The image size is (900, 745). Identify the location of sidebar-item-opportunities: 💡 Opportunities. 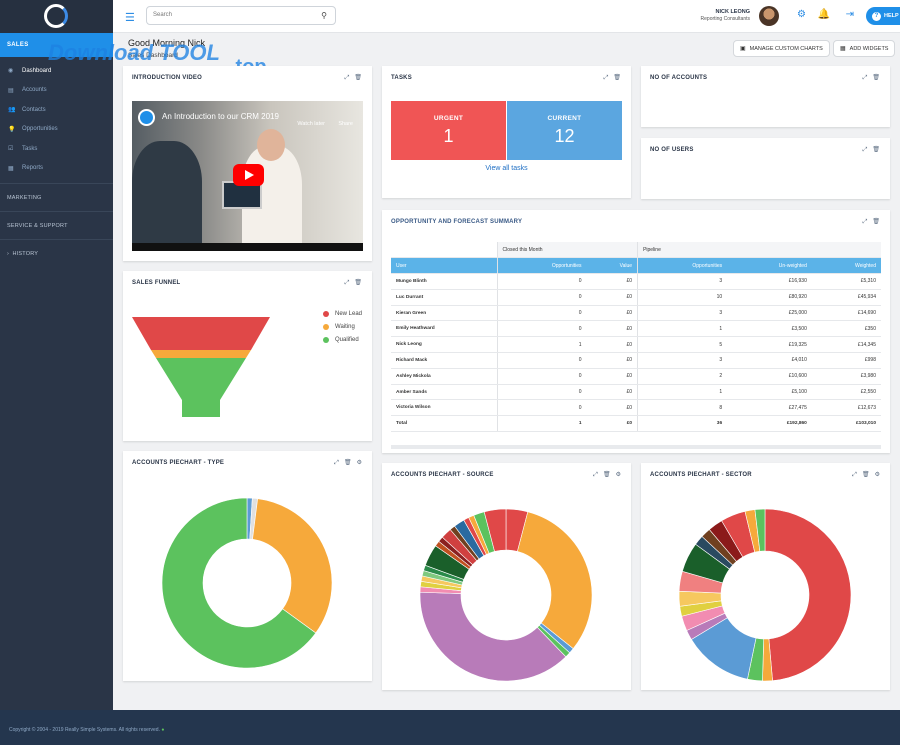
(56, 130).